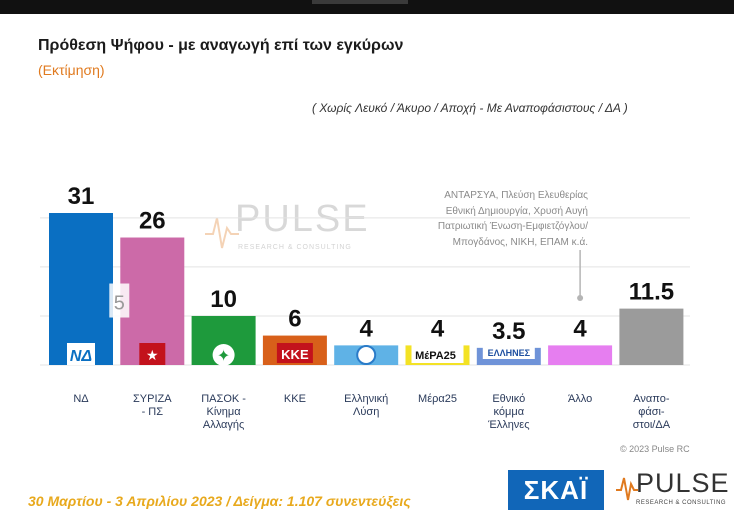 This screenshot has width=734, height=523. I want to click on category-label: ΠΑΣΟΚ -, so click(223, 399).